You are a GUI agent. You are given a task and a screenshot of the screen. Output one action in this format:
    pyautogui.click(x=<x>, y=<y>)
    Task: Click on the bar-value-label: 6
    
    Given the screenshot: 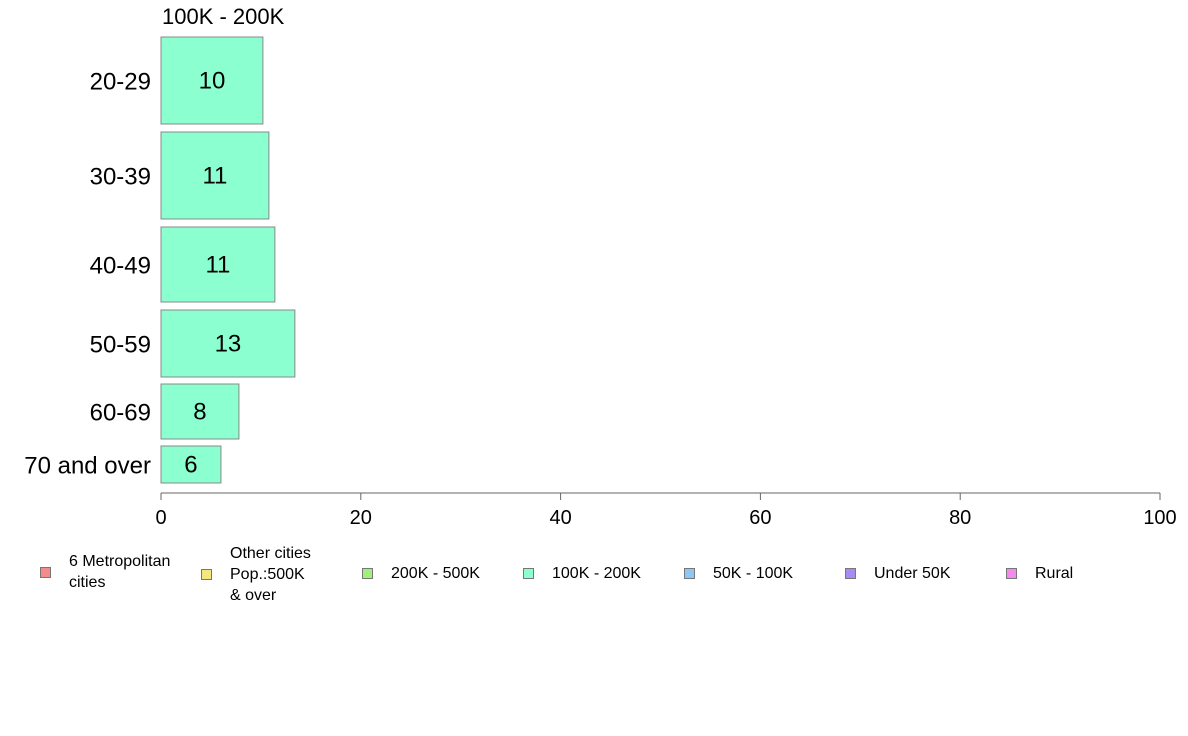 What is the action you would take?
    pyautogui.click(x=190, y=465)
    